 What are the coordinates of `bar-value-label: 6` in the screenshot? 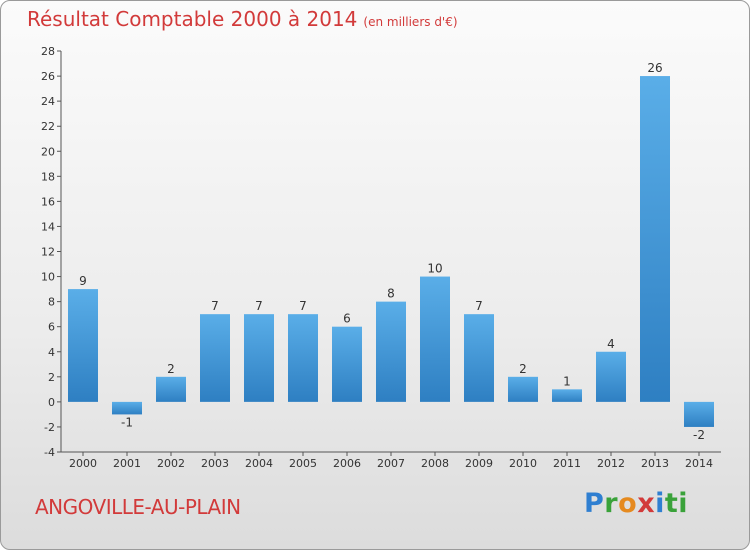 It's located at (347, 319).